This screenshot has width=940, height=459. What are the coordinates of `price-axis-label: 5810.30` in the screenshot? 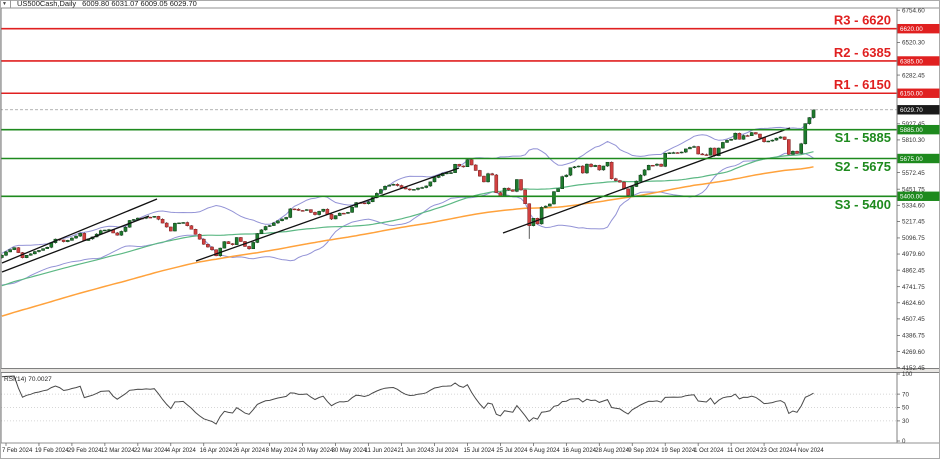 It's located at (913, 140).